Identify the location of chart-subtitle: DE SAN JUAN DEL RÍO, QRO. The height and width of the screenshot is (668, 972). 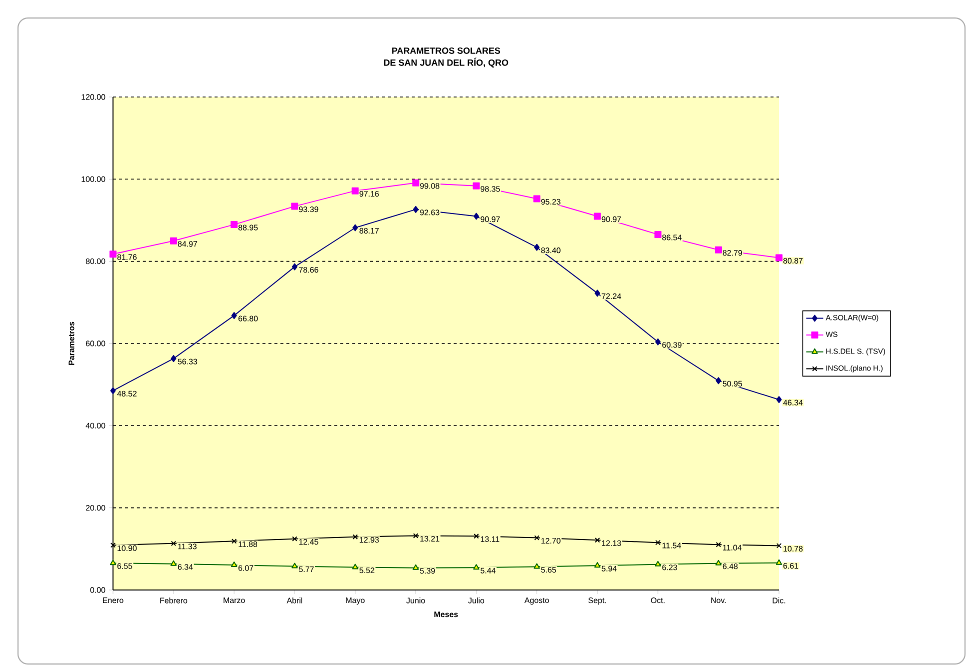
(446, 63).